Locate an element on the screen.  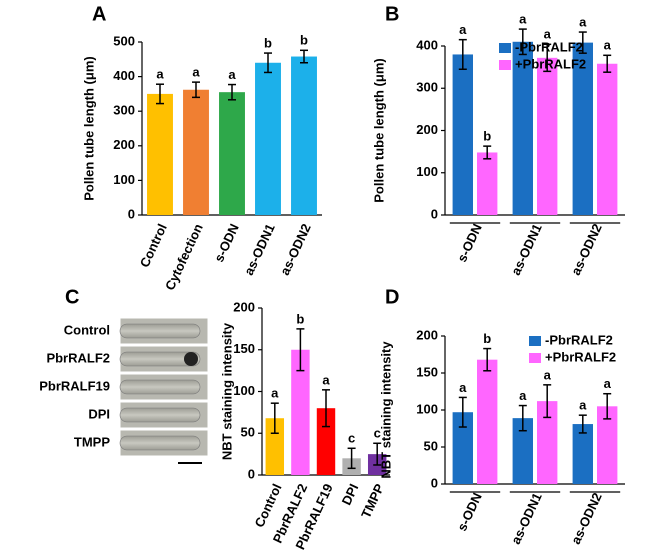
stain is located at coordinates (191, 359).